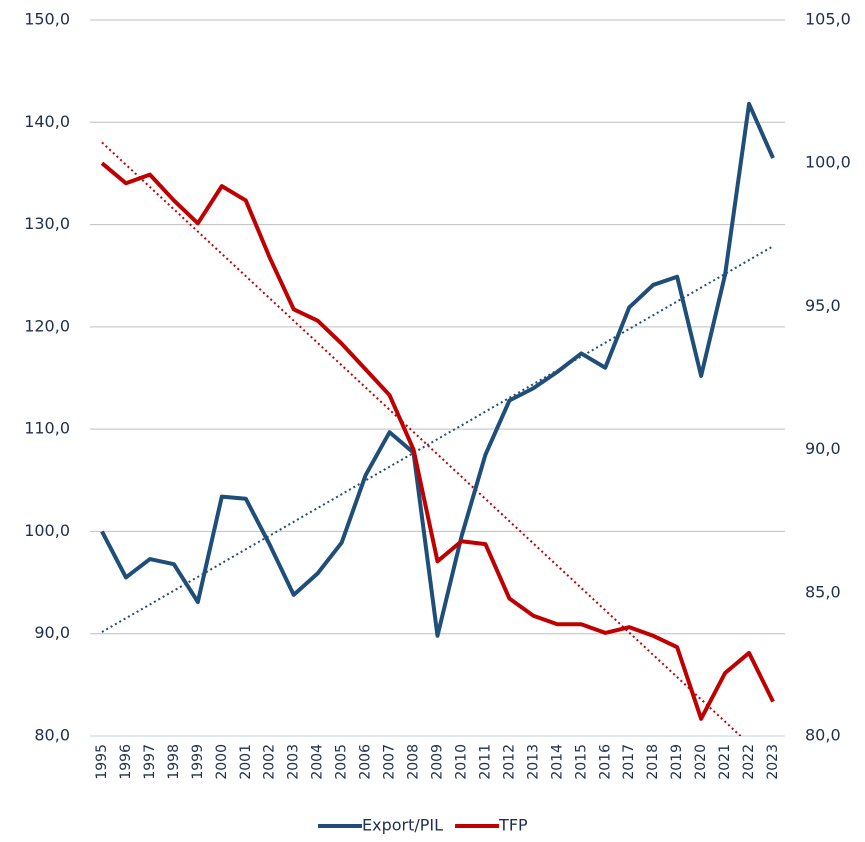 The image size is (865, 842). Describe the element at coordinates (773, 762) in the screenshot. I see `x-tick-label: 2023` at that location.